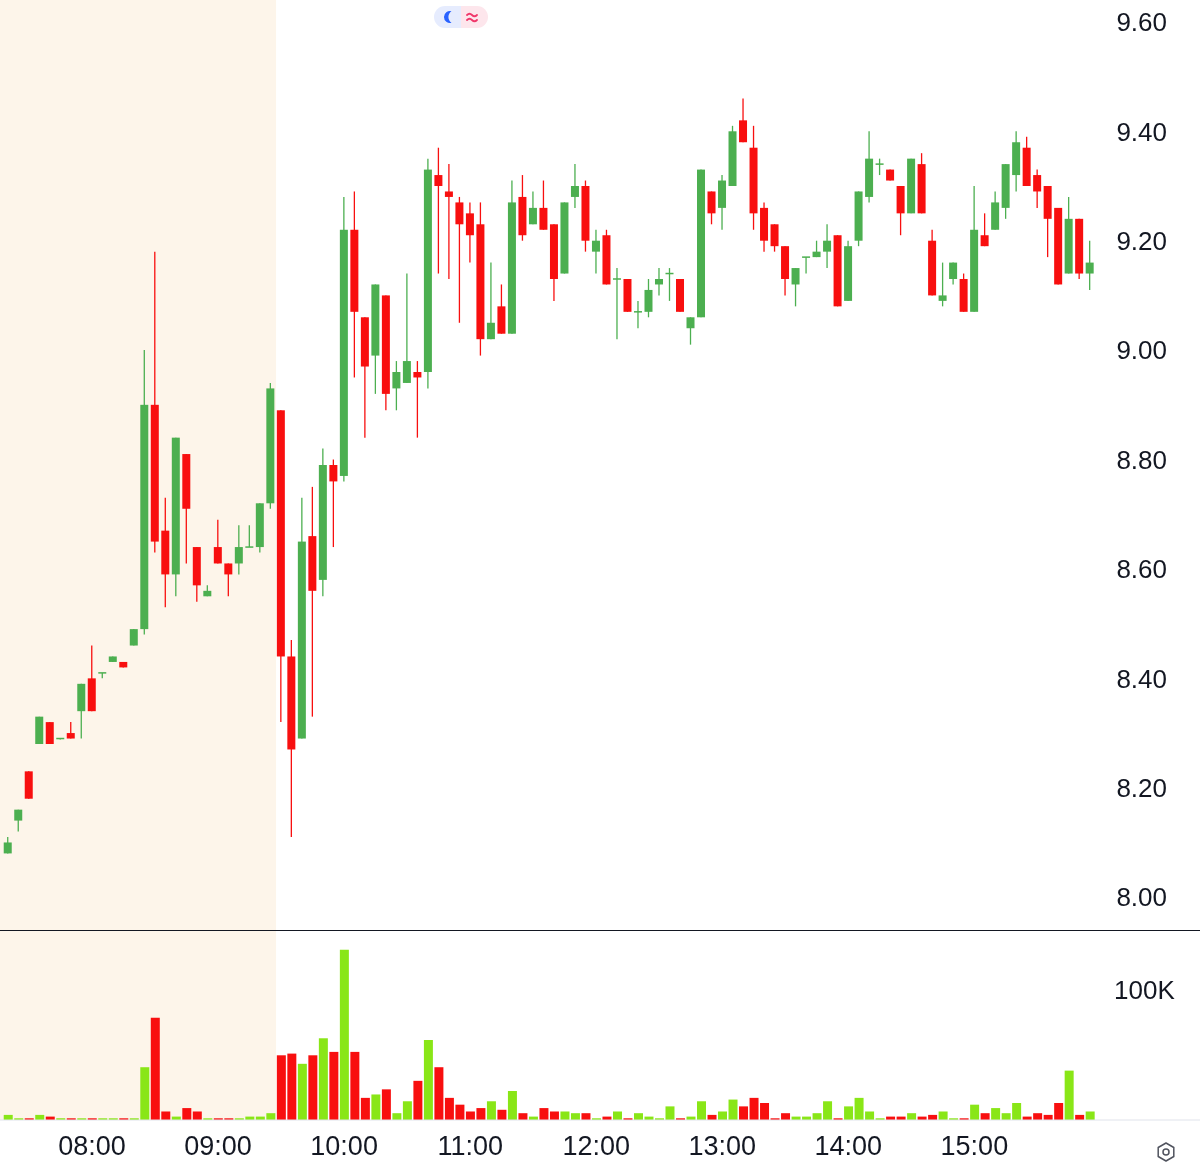 The width and height of the screenshot is (1200, 1175). Describe the element at coordinates (1141, 459) in the screenshot. I see `y-tick-label: 8.80` at that location.